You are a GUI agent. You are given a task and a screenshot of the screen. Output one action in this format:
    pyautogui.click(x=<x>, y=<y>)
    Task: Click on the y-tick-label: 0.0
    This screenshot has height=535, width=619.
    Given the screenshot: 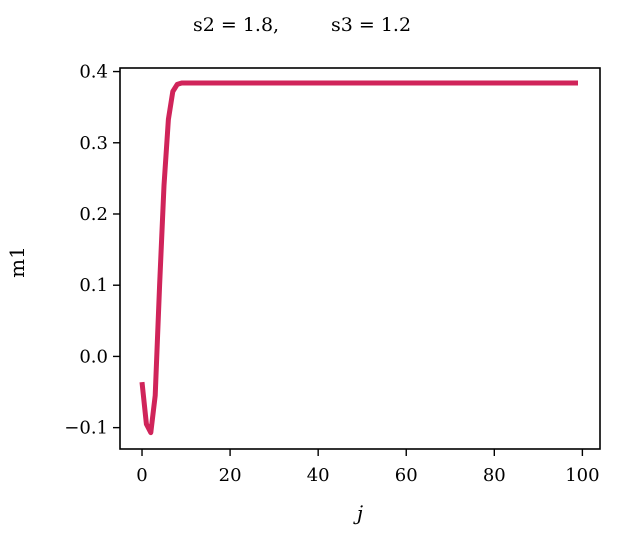 What is the action you would take?
    pyautogui.click(x=93, y=356)
    